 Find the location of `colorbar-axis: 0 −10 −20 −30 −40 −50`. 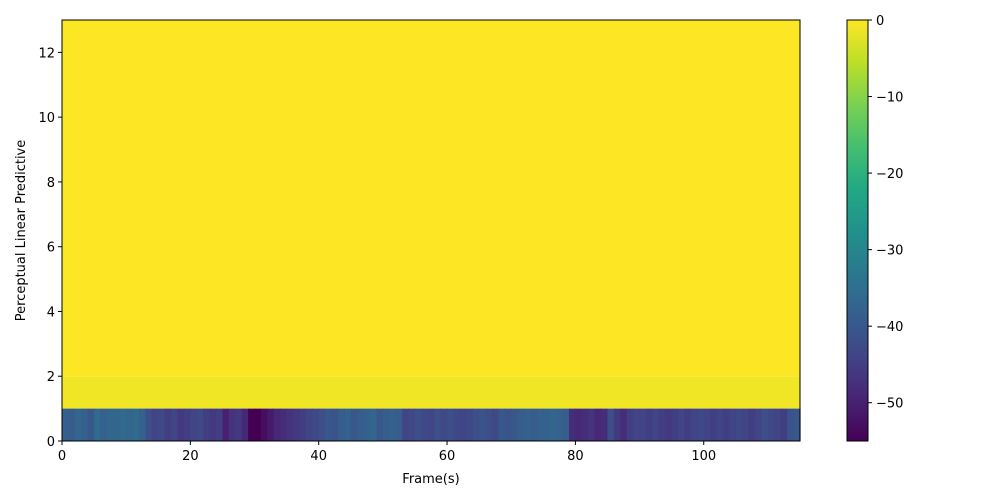

colorbar-axis: 0 −10 −20 −30 −40 −50 is located at coordinates (885, 213).